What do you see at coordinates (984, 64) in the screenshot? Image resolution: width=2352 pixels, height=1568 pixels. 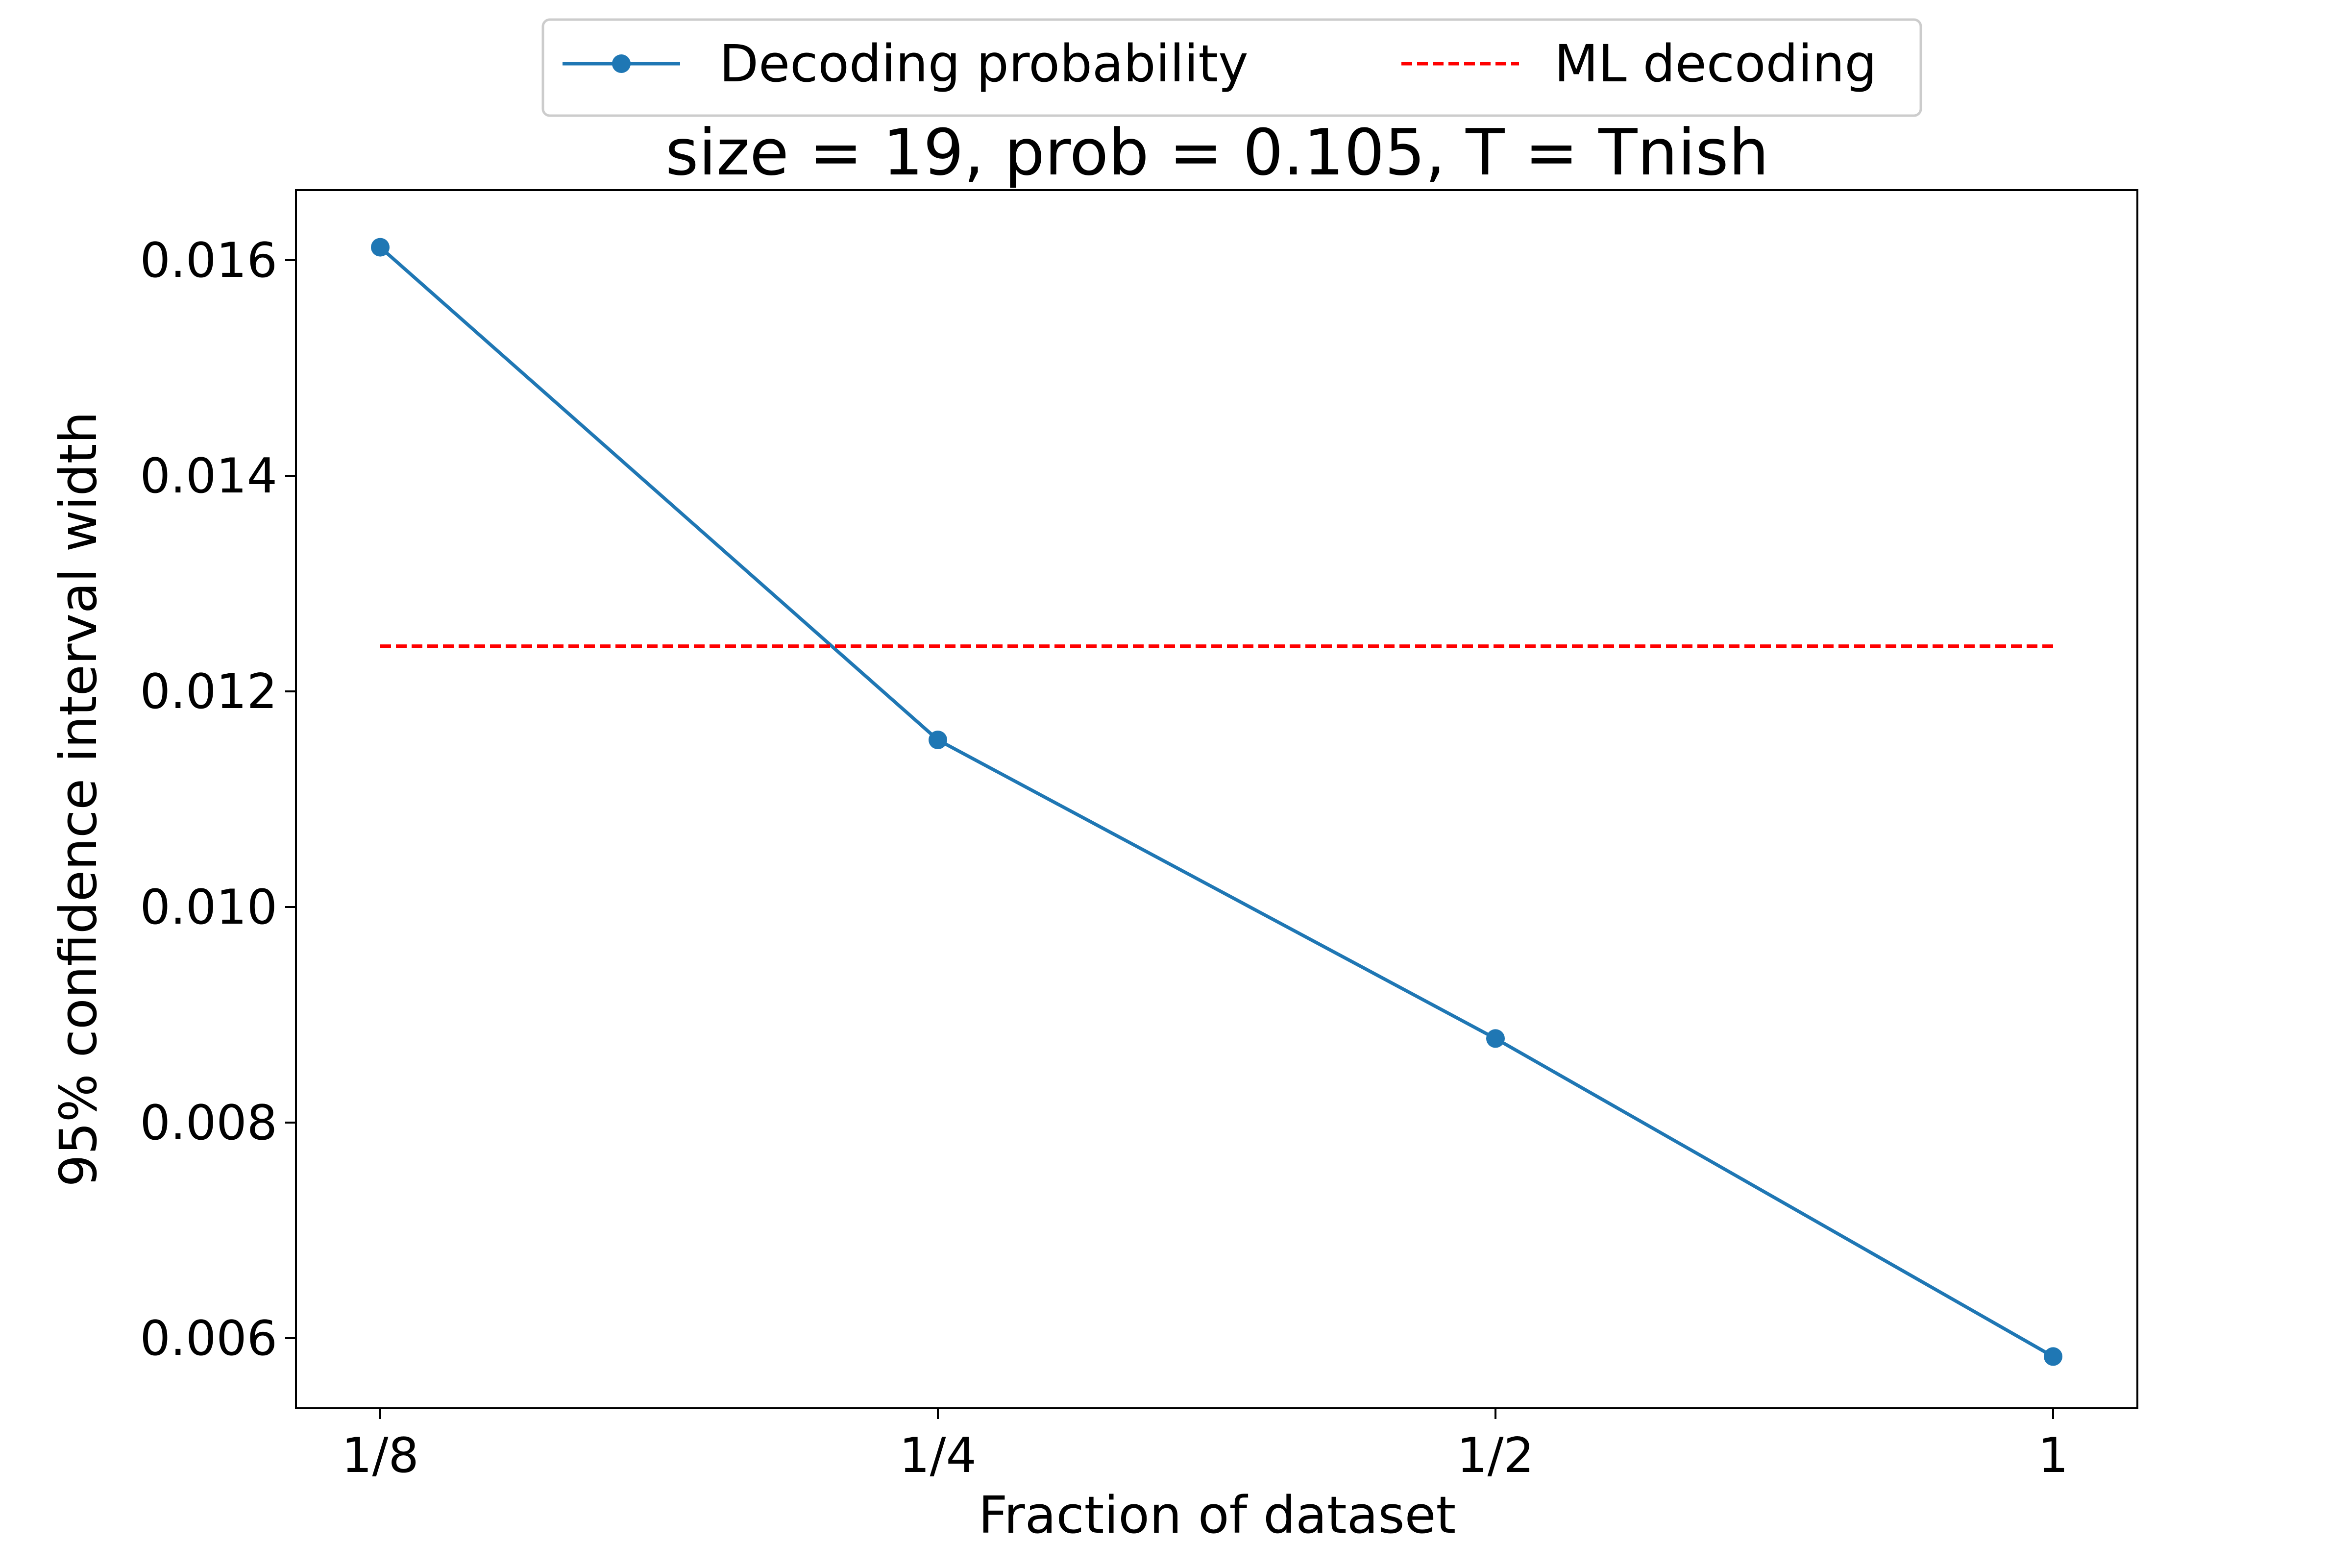 I see `legend-label-decoding-probability: Decoding probability` at bounding box center [984, 64].